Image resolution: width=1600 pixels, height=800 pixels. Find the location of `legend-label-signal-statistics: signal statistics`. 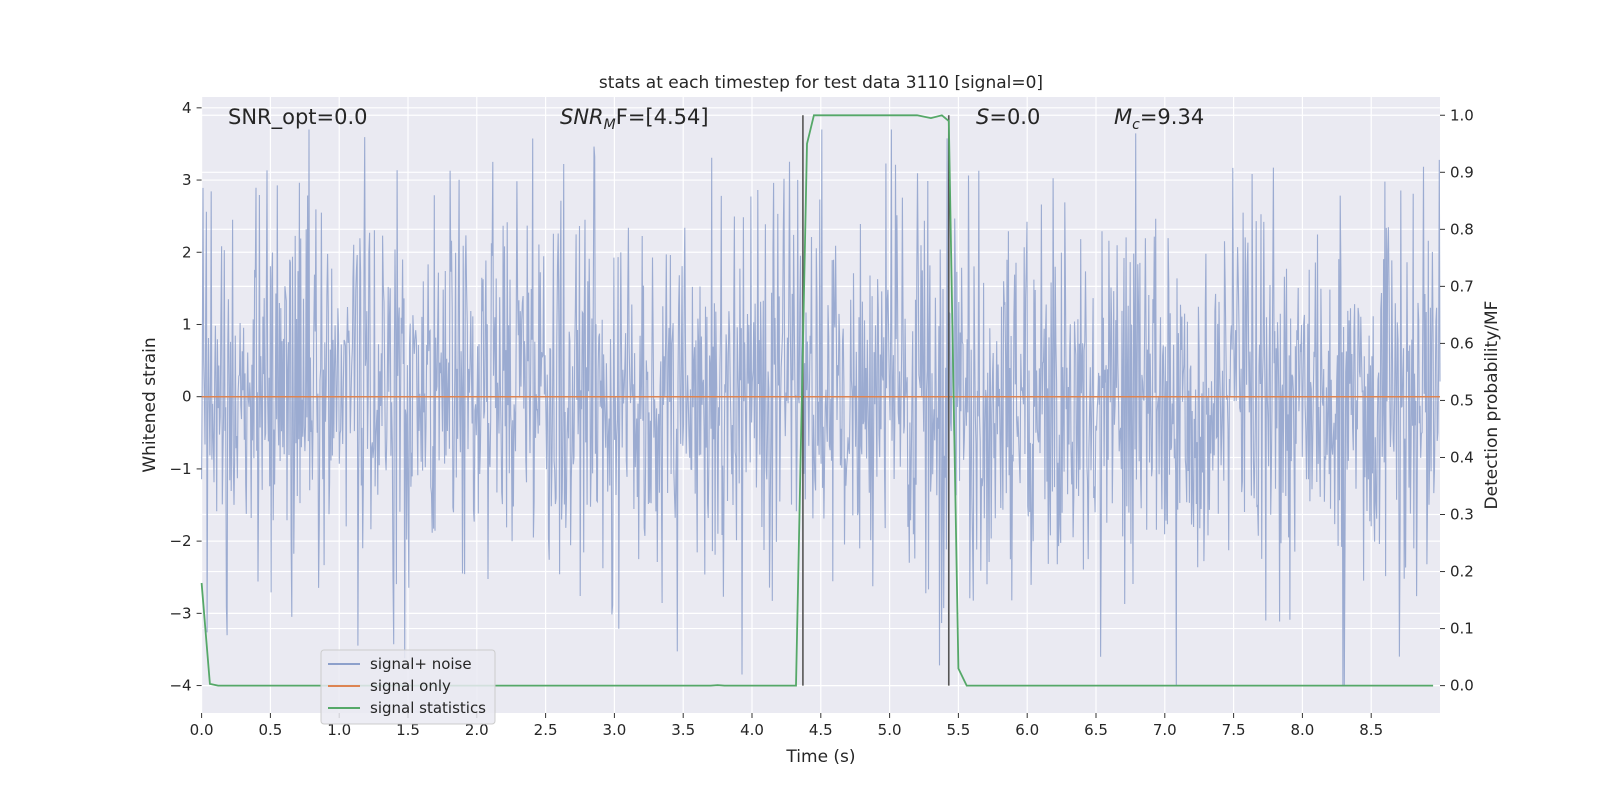

legend-label-signal-statistics: signal statistics is located at coordinates (428, 708).